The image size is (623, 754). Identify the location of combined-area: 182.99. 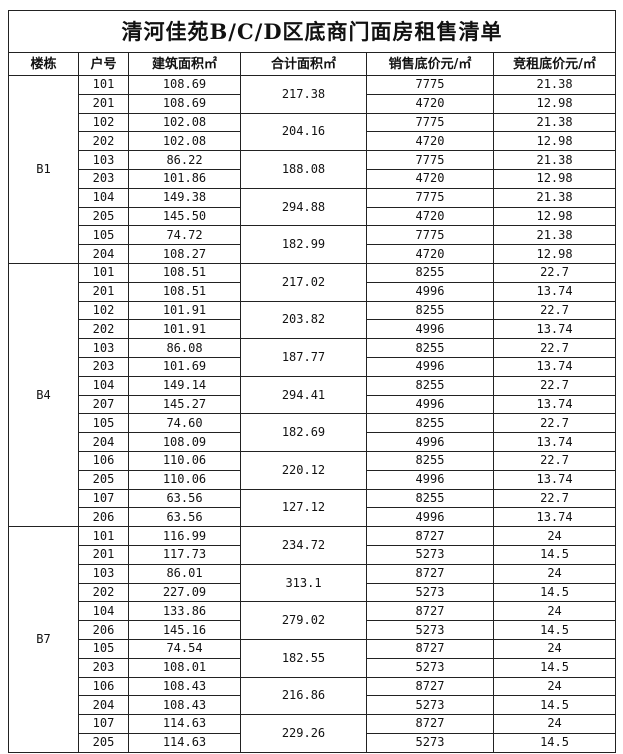
(303, 244).